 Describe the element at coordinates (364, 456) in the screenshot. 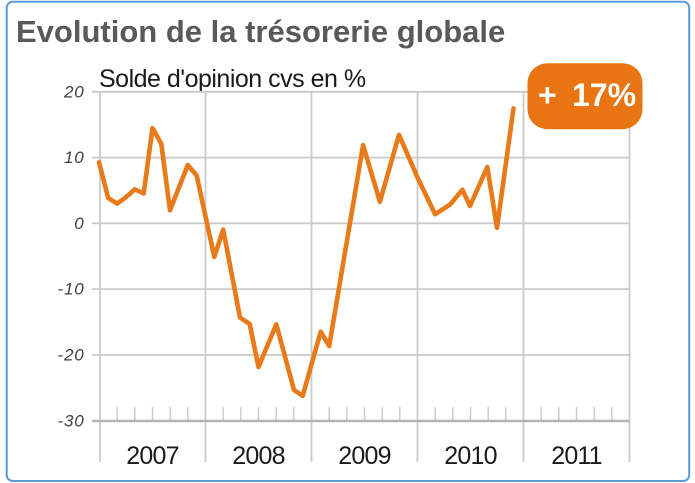

I see `svg-text: 2009` at that location.